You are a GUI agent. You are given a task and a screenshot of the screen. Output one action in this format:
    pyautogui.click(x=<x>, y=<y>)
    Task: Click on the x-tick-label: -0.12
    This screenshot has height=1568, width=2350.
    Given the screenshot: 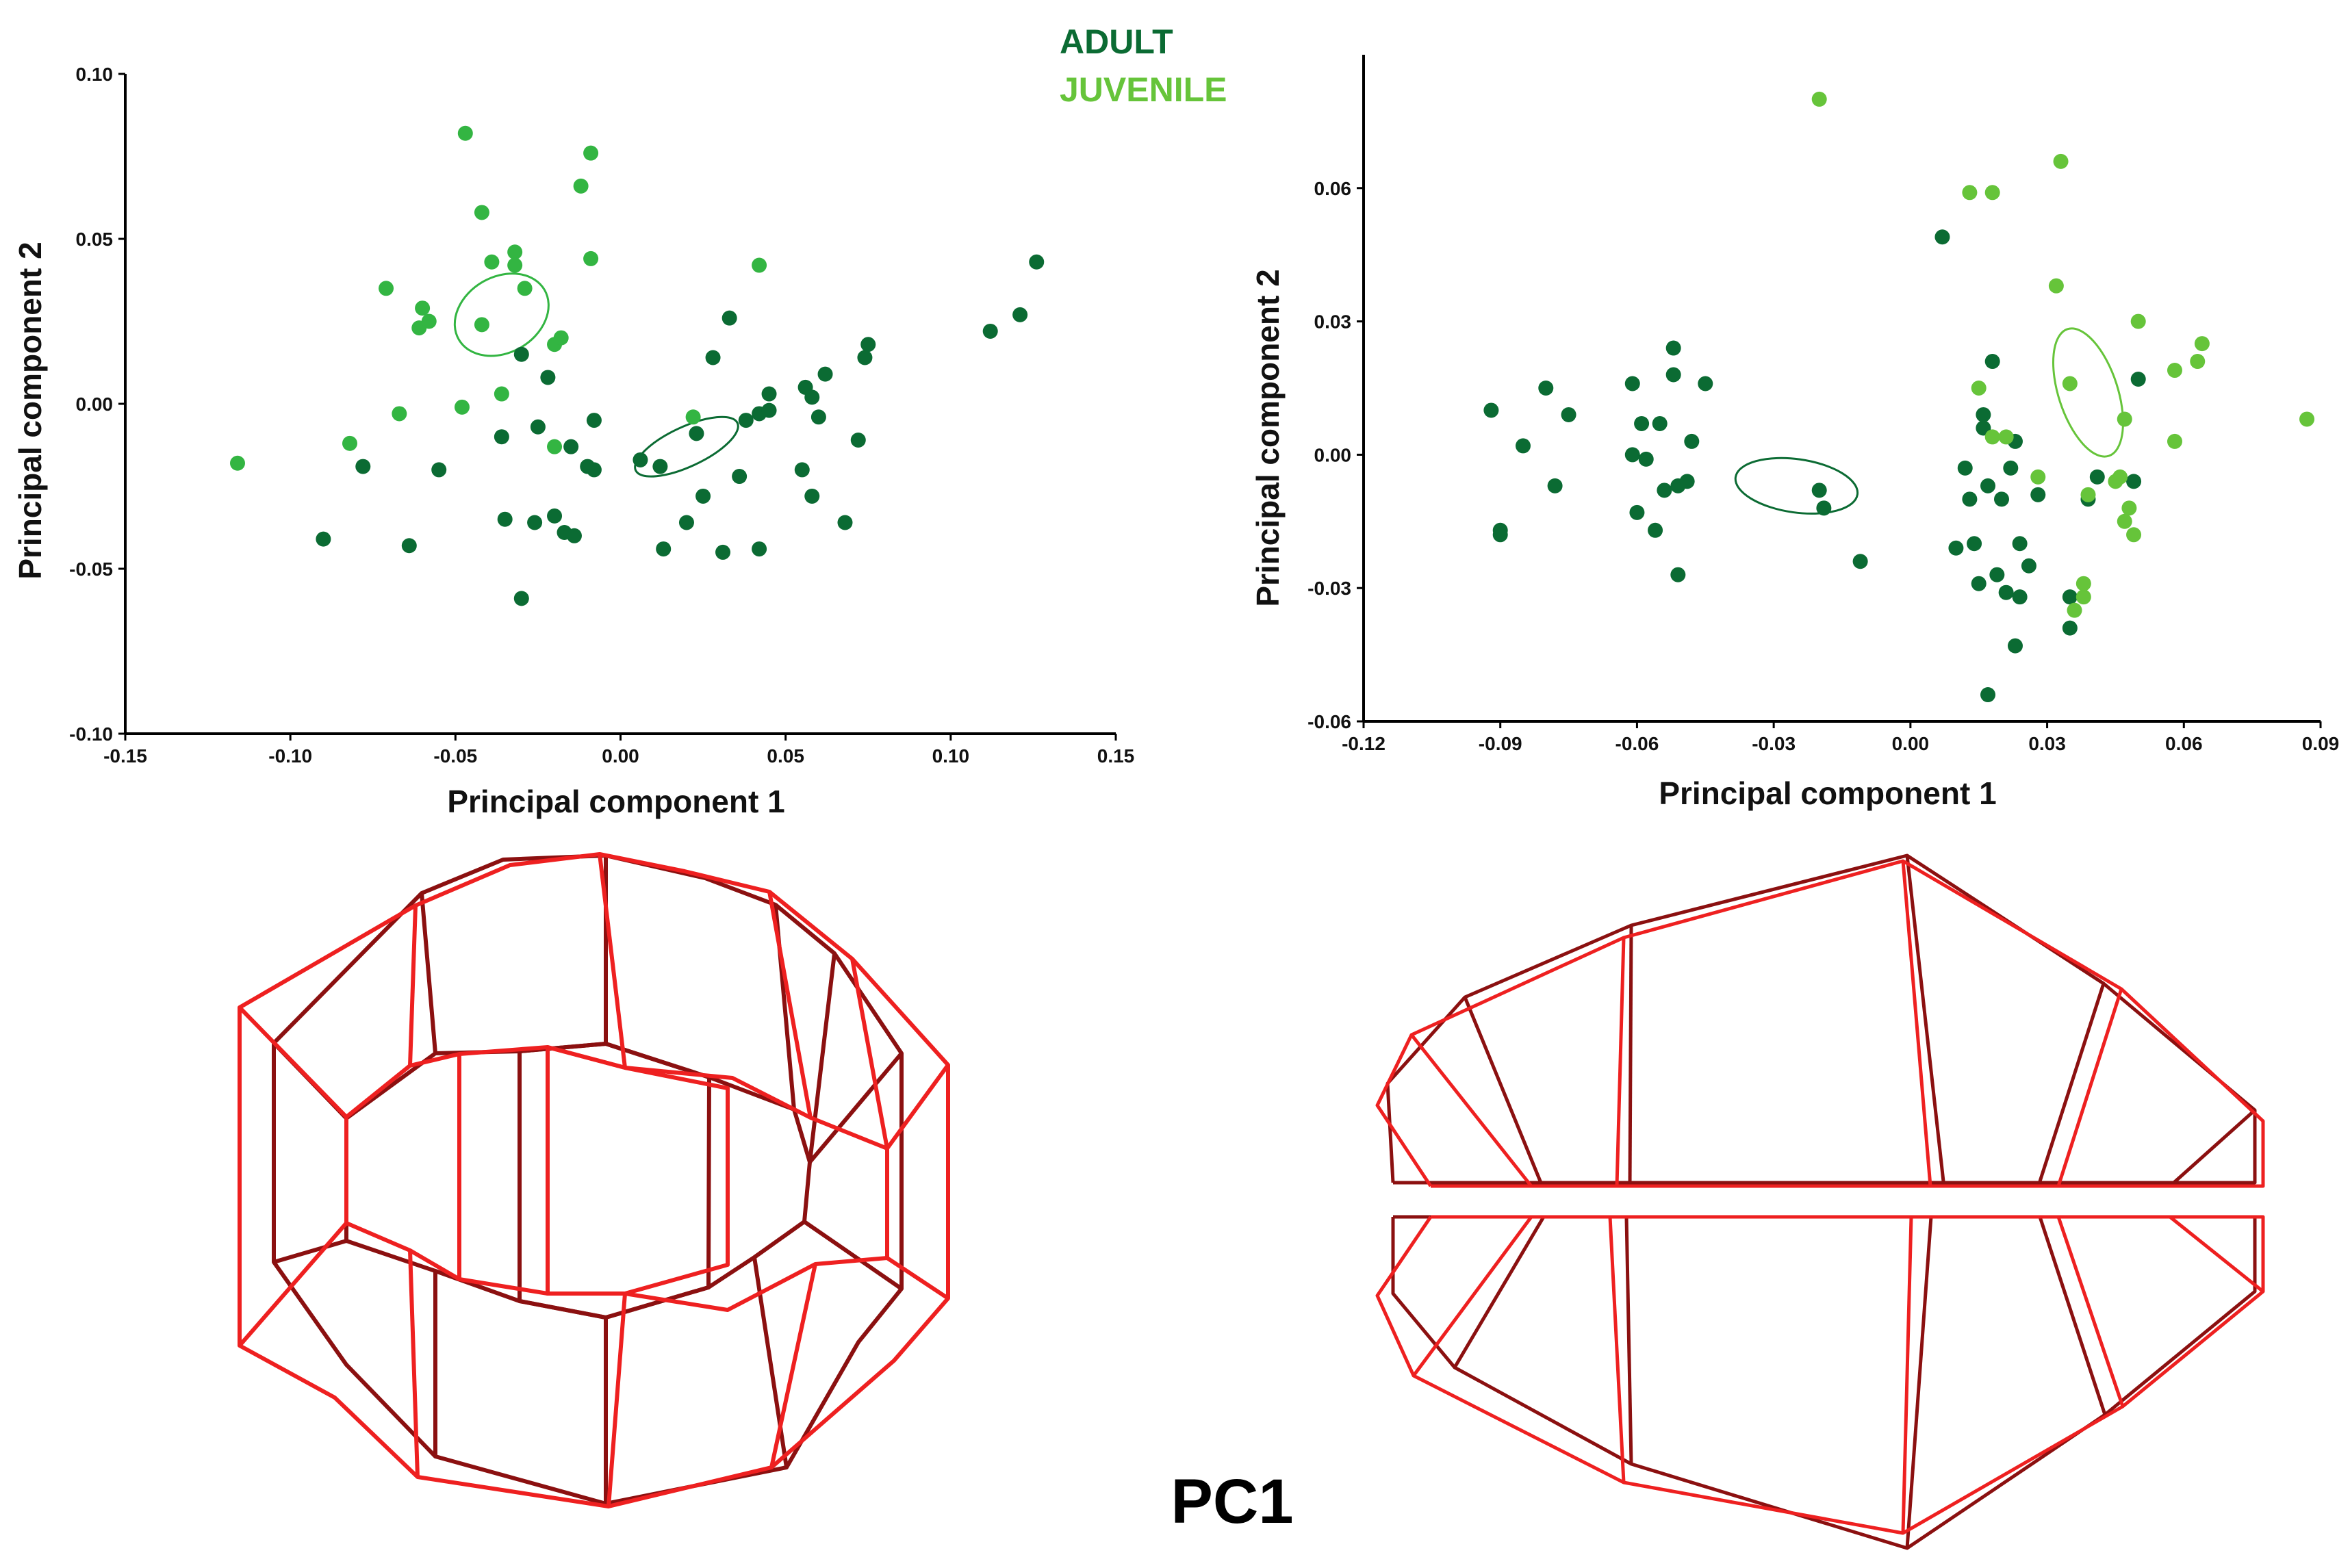 What is the action you would take?
    pyautogui.click(x=1363, y=743)
    